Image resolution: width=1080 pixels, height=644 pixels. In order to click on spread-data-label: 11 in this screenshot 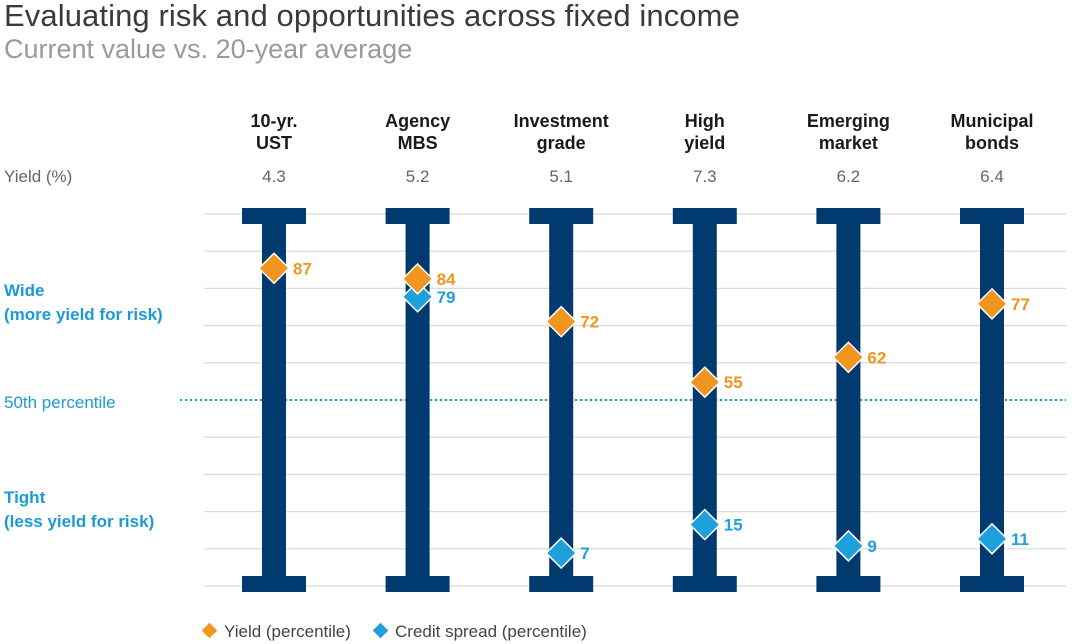, I will do `click(1020, 539)`.